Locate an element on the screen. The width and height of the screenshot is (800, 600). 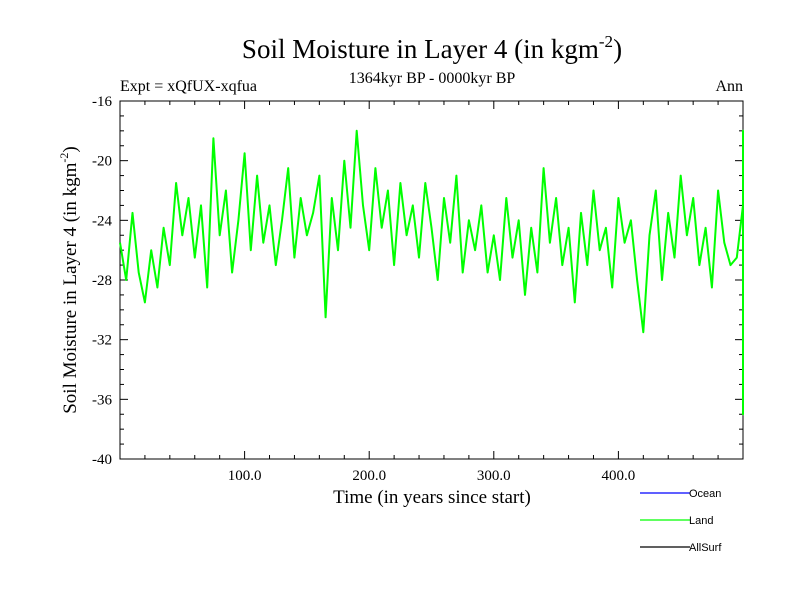
y-axis-label: Soil Moisture in Layer 4 (in kgm-2) is located at coordinates (69, 280).